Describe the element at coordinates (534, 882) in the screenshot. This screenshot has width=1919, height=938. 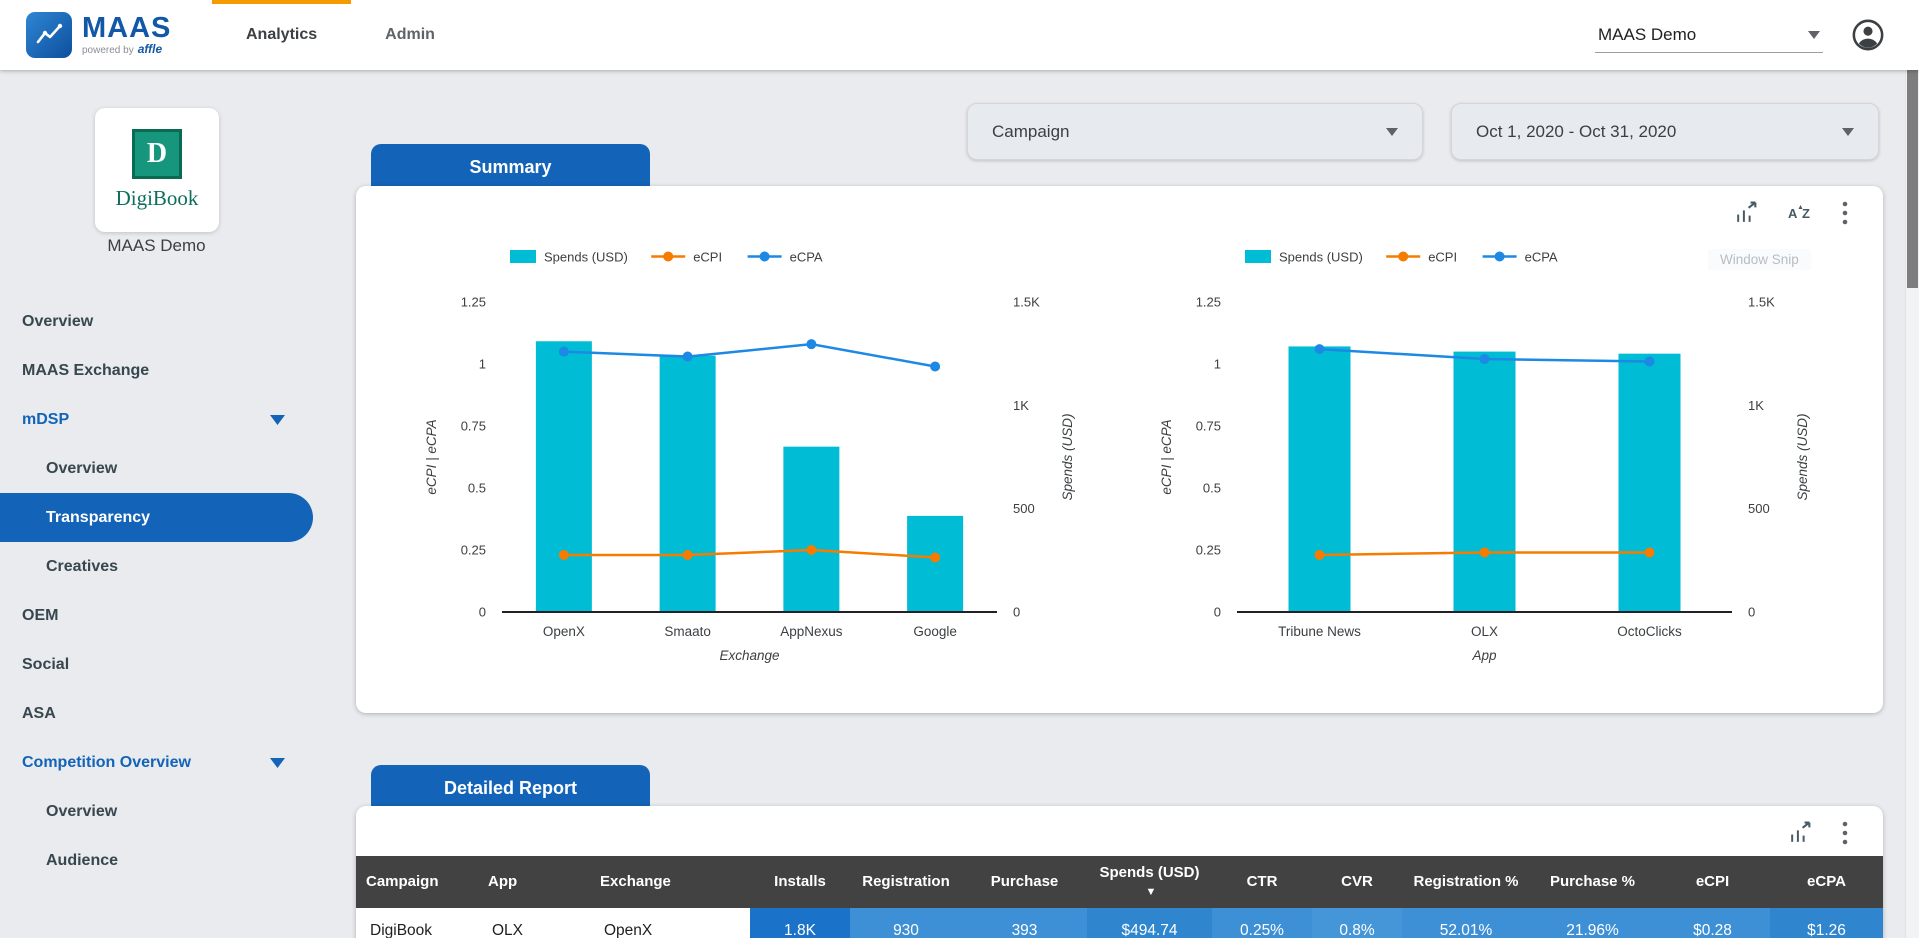
I see `column-header-app: App` at that location.